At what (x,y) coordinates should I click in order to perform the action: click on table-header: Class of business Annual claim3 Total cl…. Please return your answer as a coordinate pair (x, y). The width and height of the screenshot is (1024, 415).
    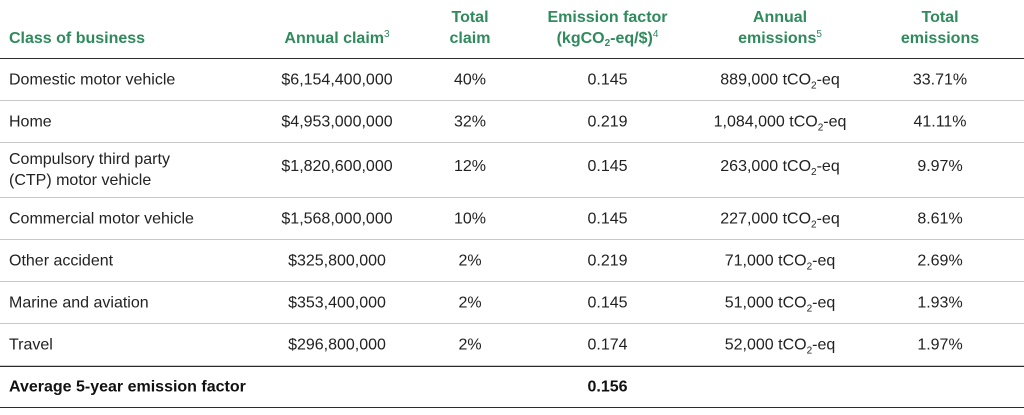
    Looking at the image, I should click on (512, 29).